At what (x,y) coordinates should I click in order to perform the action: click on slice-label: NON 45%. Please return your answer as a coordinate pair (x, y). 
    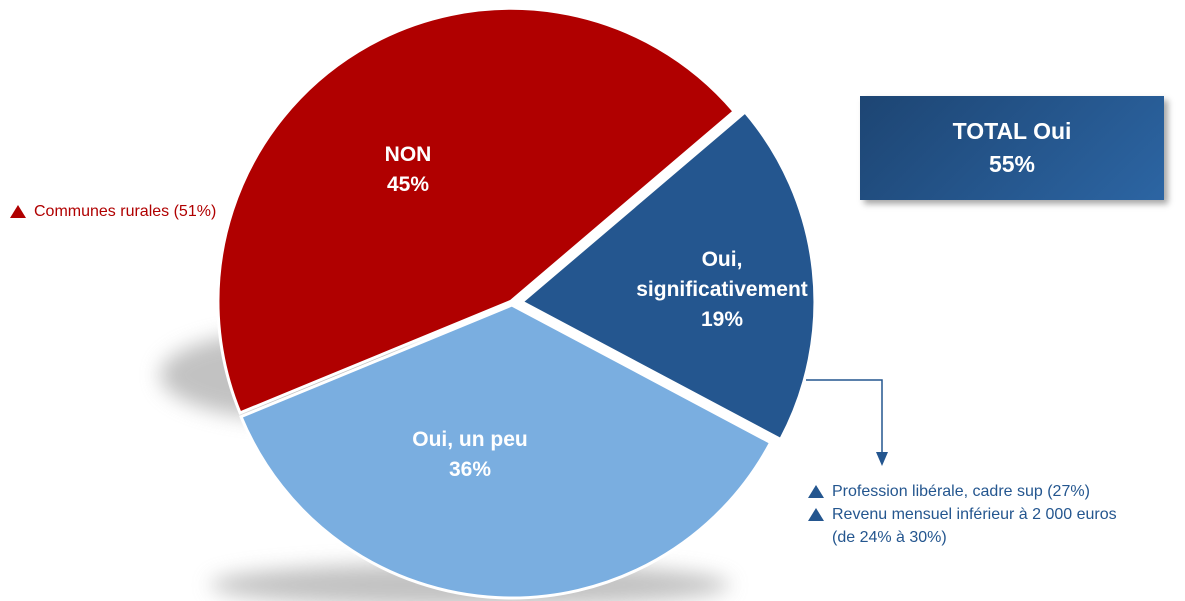
    Looking at the image, I should click on (408, 170).